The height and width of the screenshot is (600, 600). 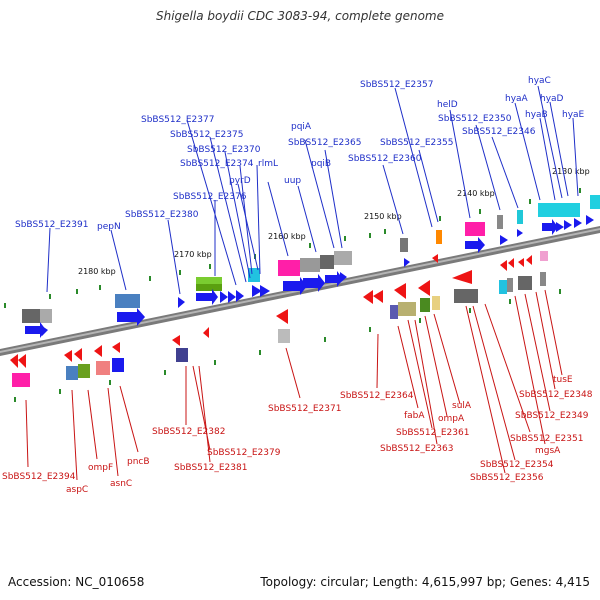 What do you see at coordinates (244, 453) in the screenshot?
I see `gene-label: SbBS512_E2379` at bounding box center [244, 453].